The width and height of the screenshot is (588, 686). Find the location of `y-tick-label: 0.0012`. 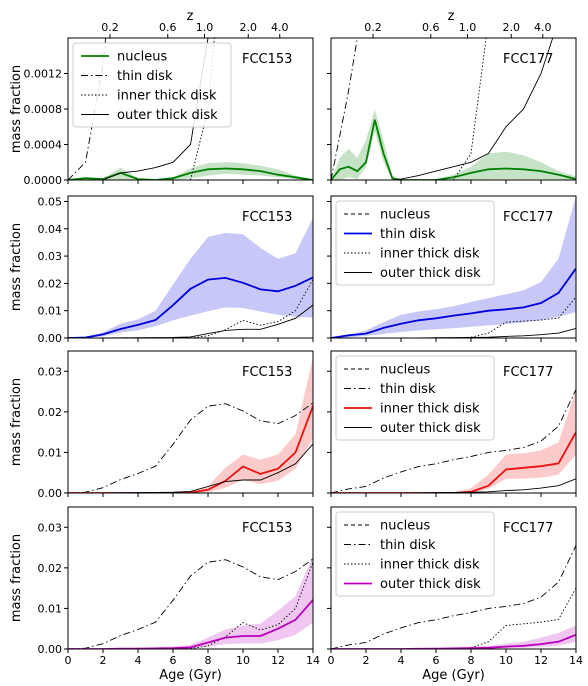

y-tick-label: 0.0012 is located at coordinates (43, 74).